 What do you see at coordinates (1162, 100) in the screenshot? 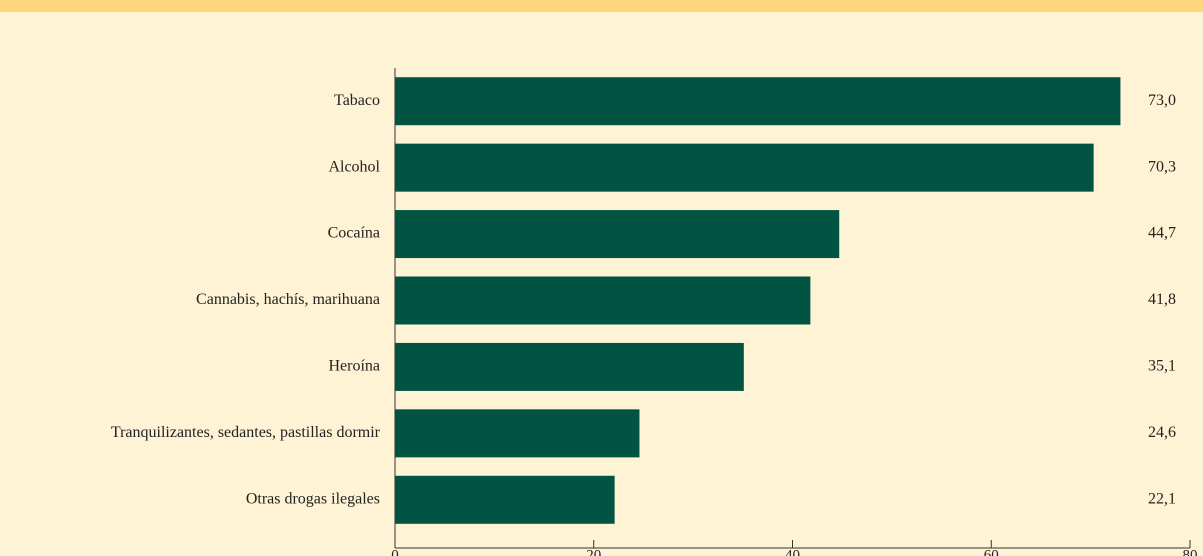
I see `value-label: 73,0` at bounding box center [1162, 100].